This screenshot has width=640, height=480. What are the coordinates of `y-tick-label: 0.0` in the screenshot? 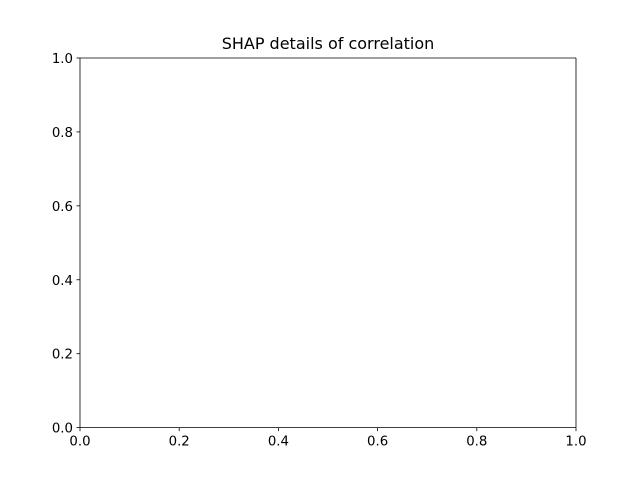 It's located at (62, 429).